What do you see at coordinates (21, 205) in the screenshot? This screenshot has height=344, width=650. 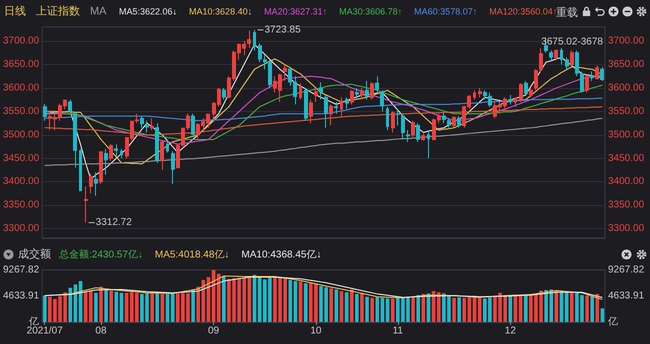 I see `y-tick-label: 3350.00` at bounding box center [21, 205].